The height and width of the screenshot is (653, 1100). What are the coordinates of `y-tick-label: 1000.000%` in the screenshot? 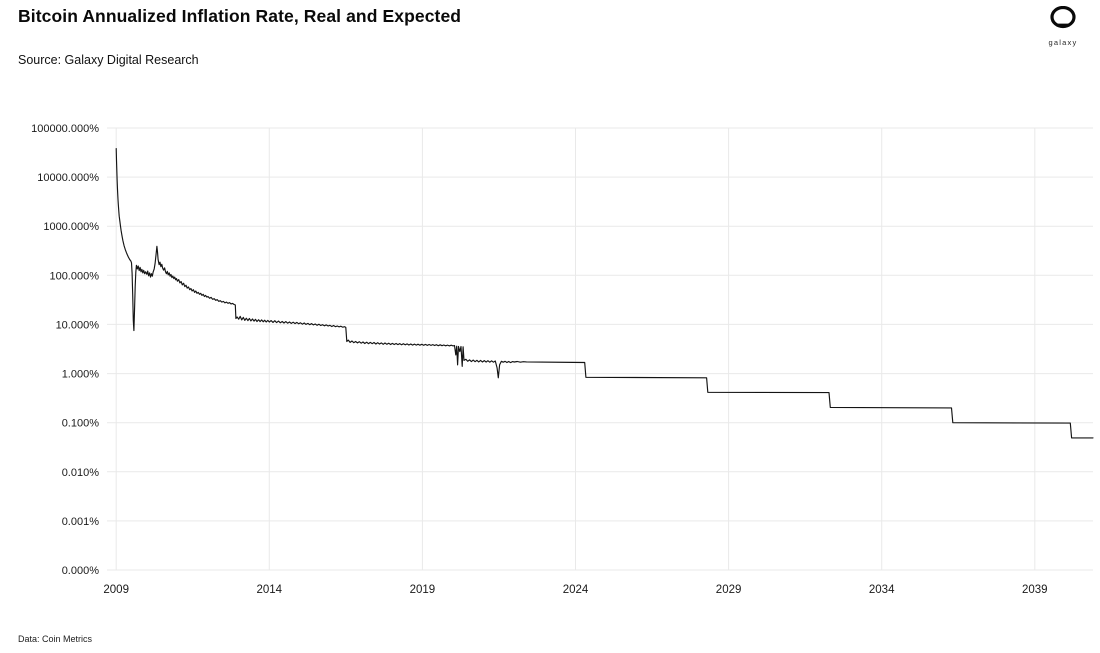 It's located at (71, 227).